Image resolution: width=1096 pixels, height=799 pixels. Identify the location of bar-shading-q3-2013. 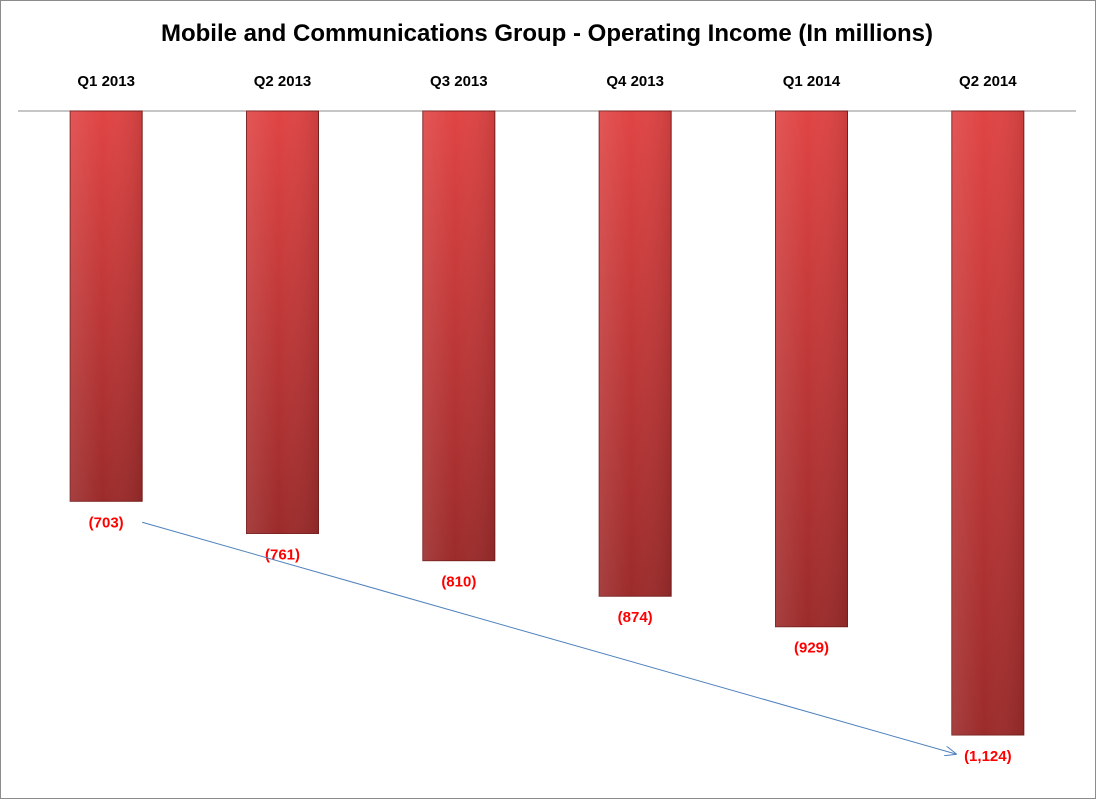
(458, 336).